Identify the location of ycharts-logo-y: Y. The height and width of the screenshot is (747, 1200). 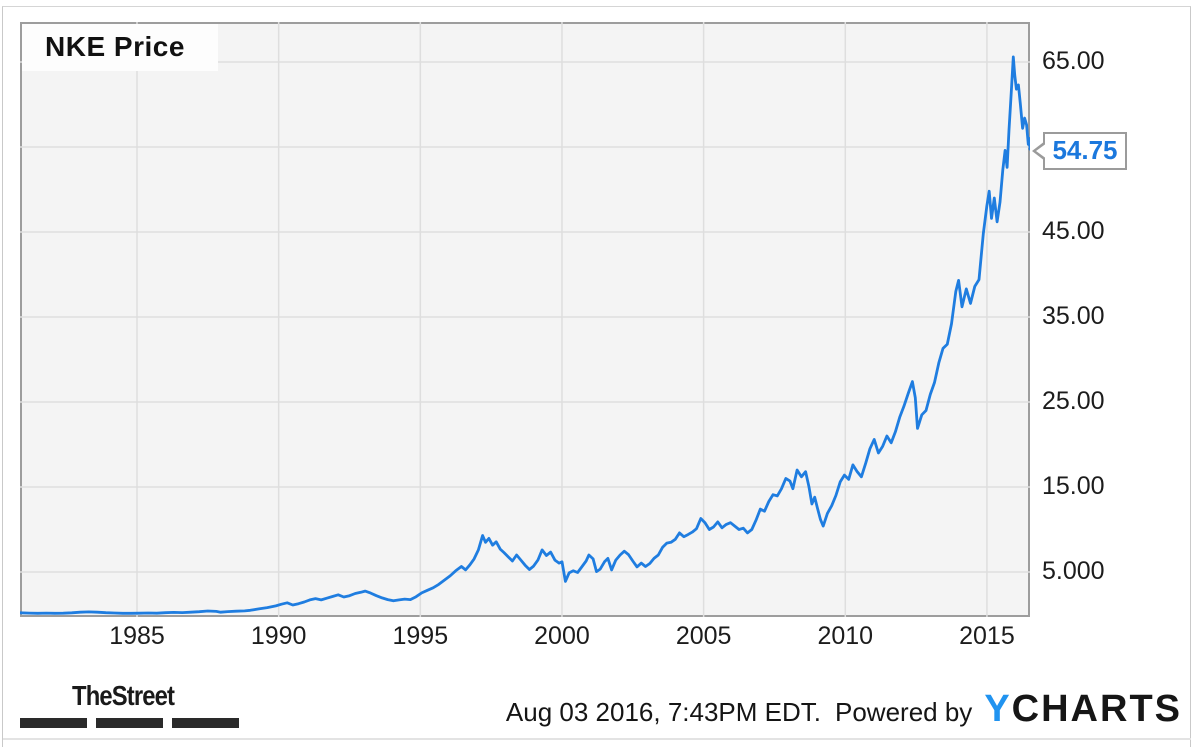
(998, 709).